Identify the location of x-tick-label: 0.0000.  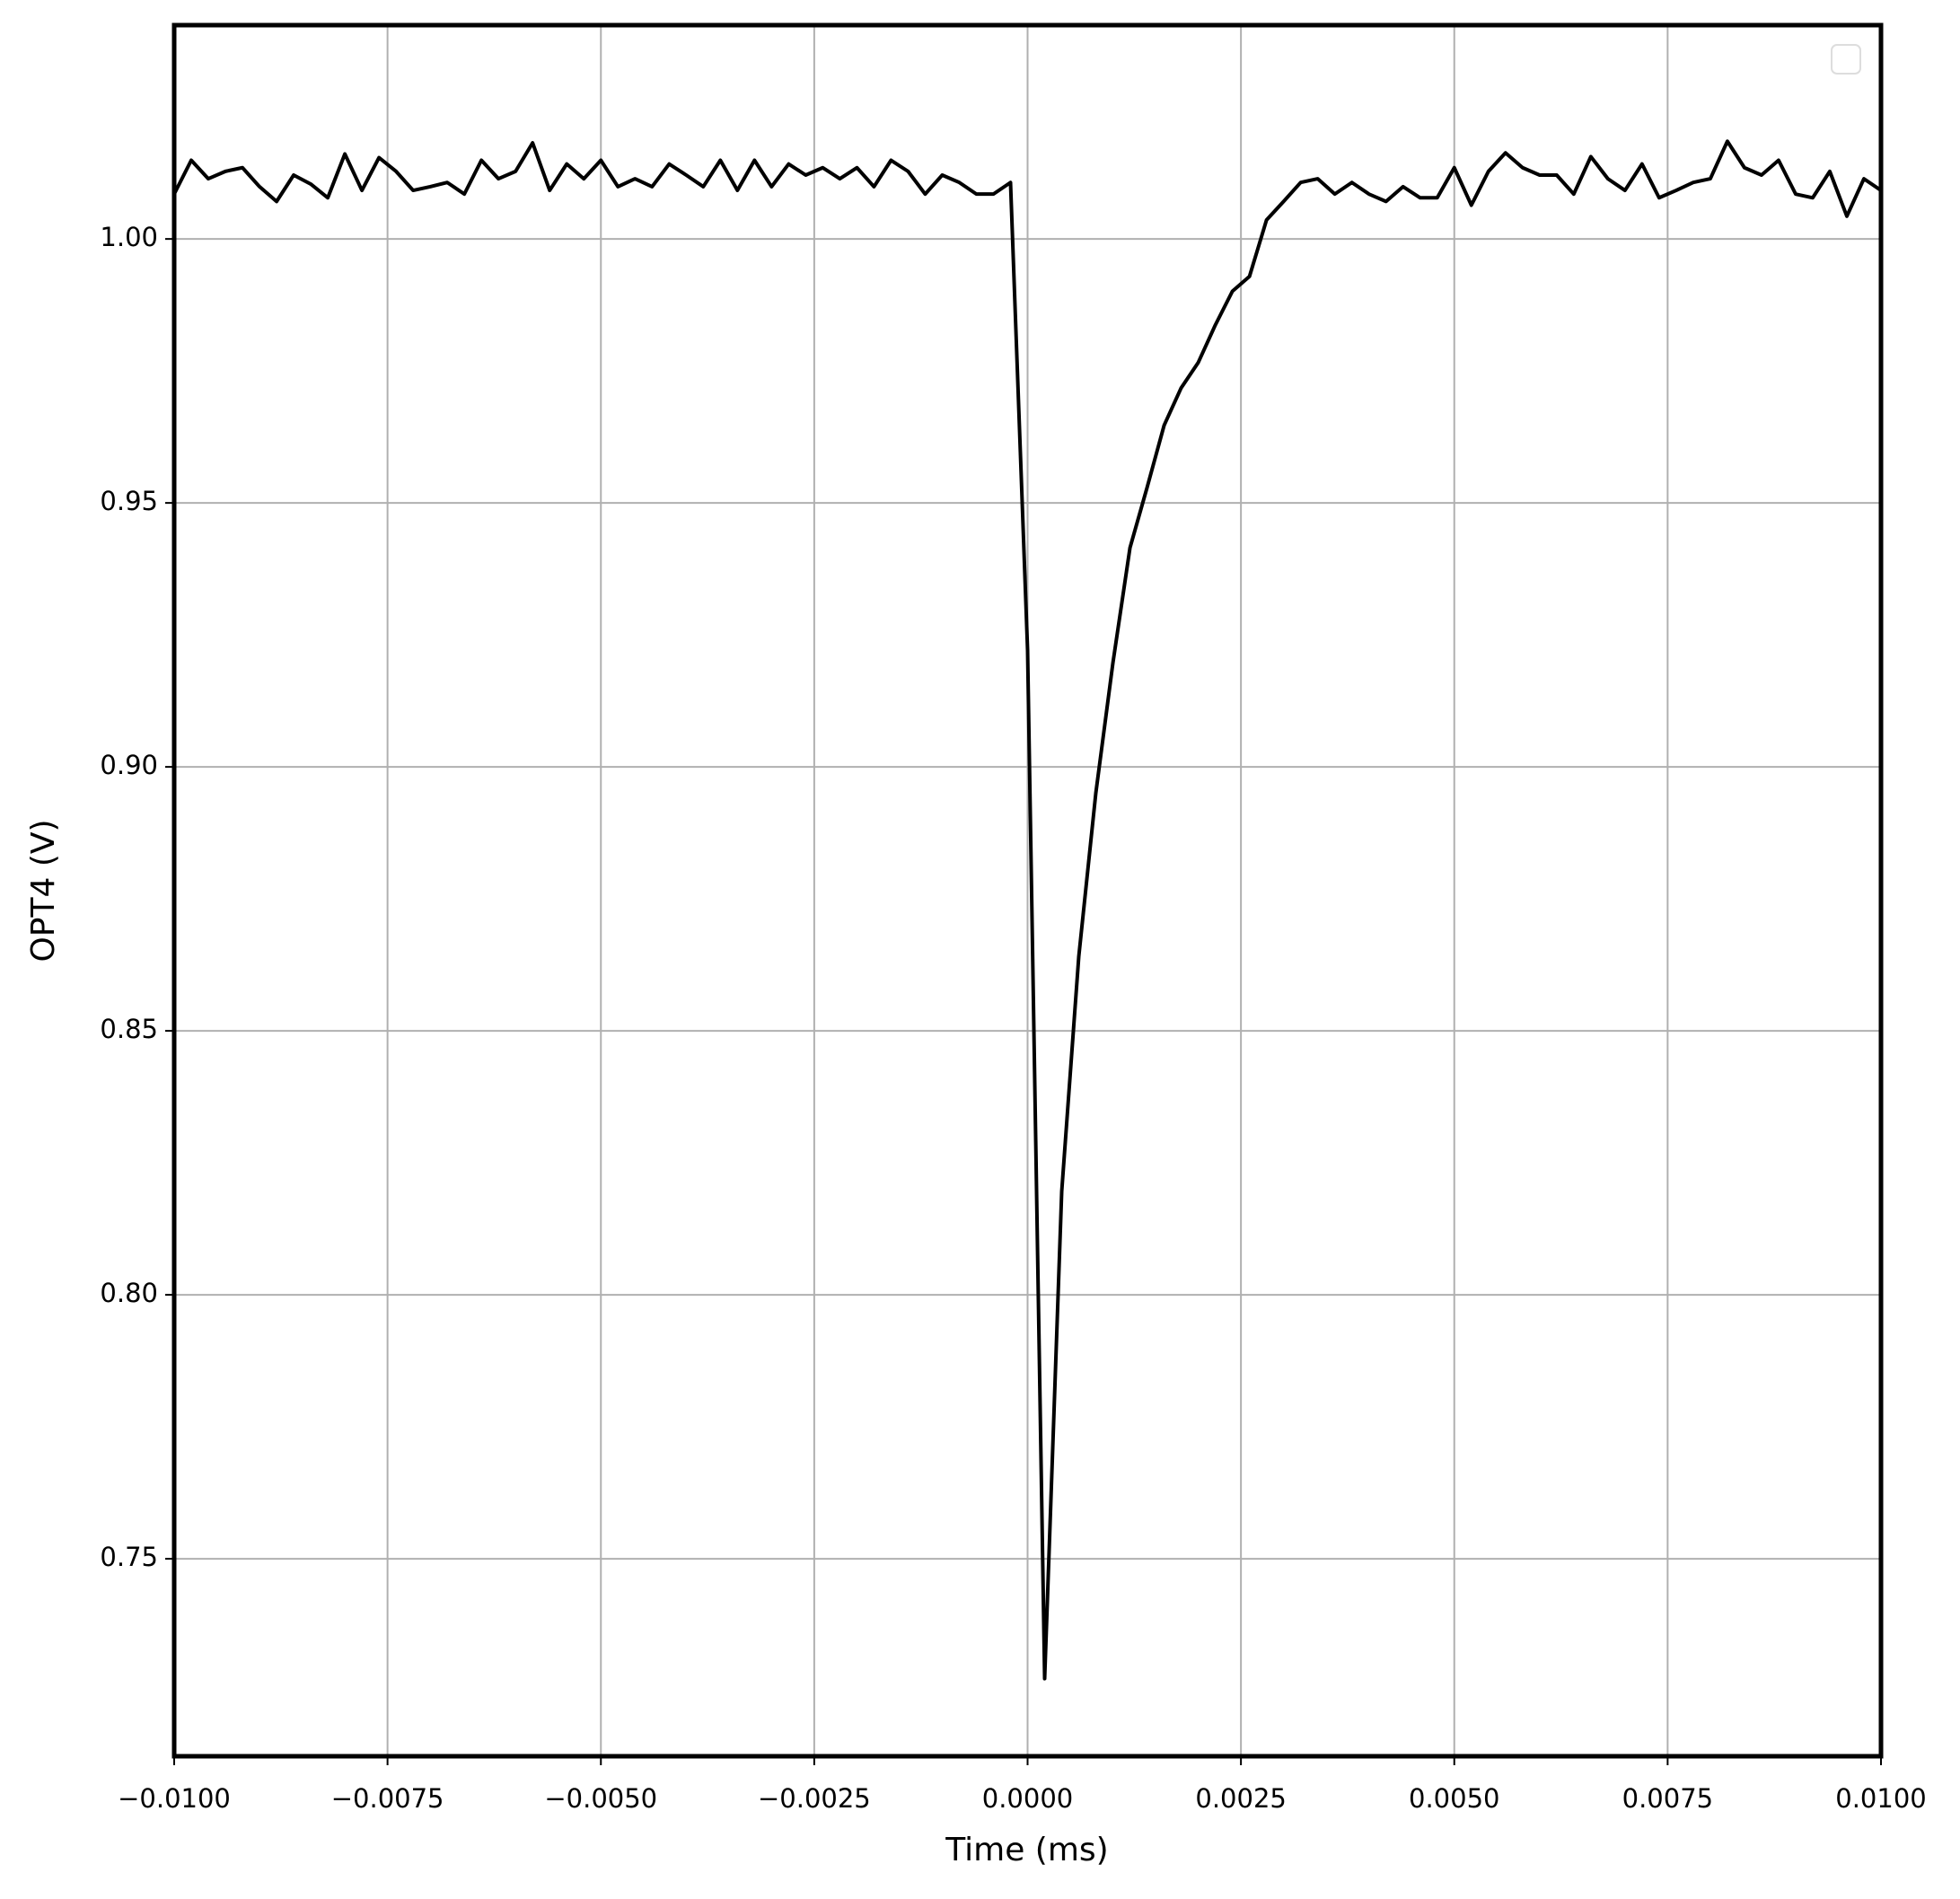
(1027, 1798).